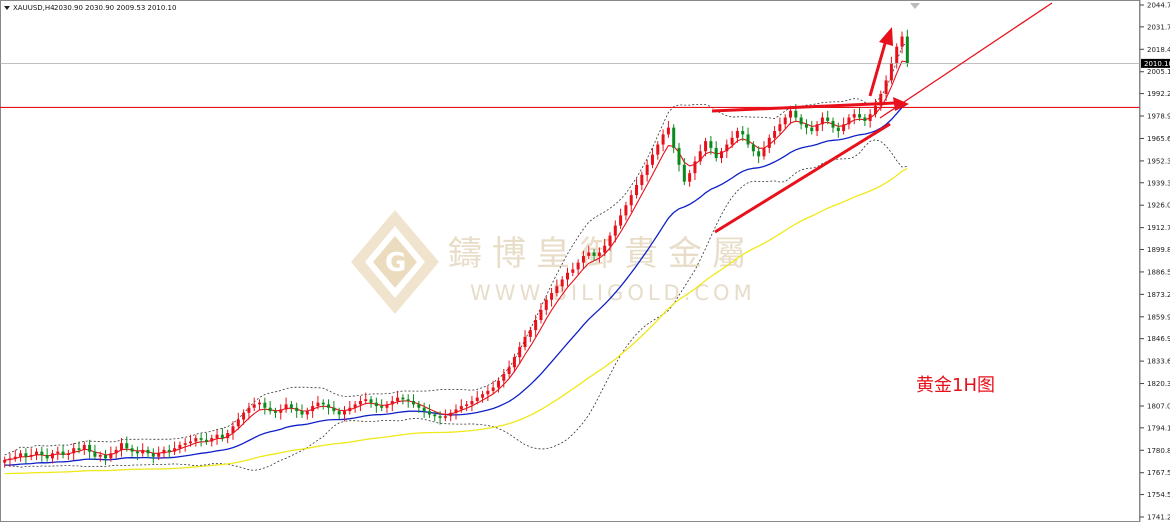  I want to click on y-tick-label: 2044.70, so click(1158, 6).